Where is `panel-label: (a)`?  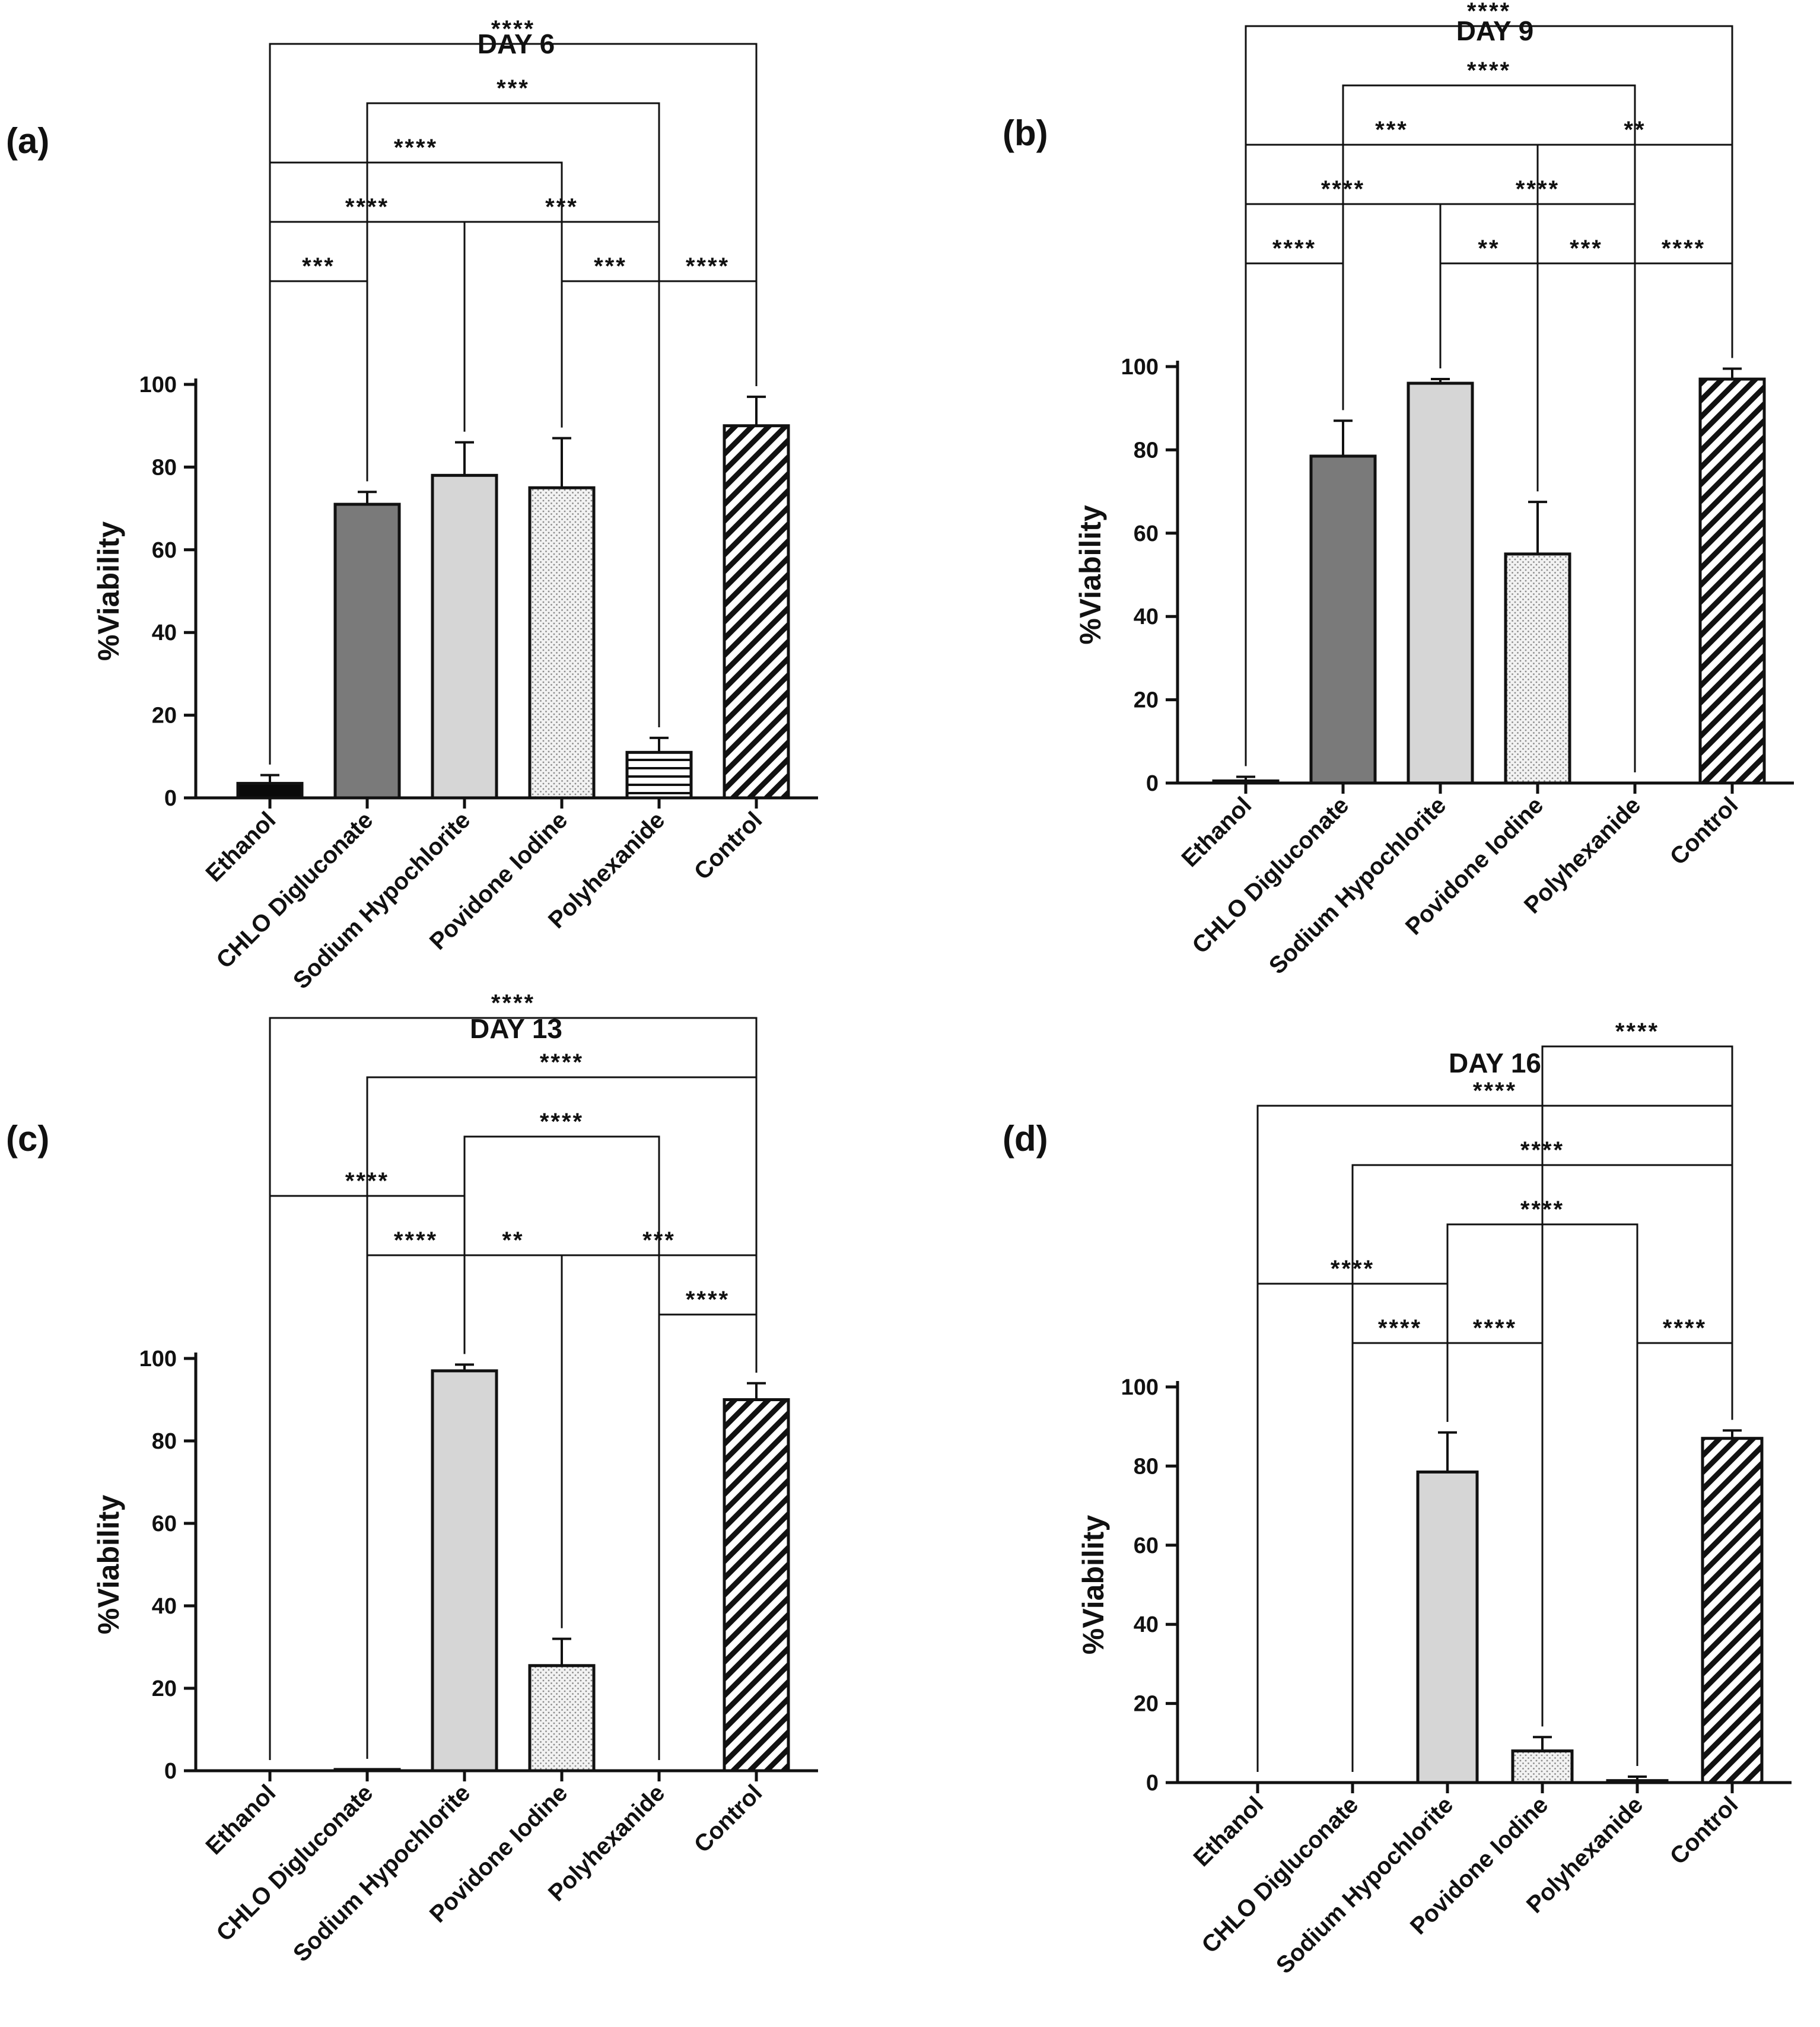 panel-label: (a) is located at coordinates (27, 141).